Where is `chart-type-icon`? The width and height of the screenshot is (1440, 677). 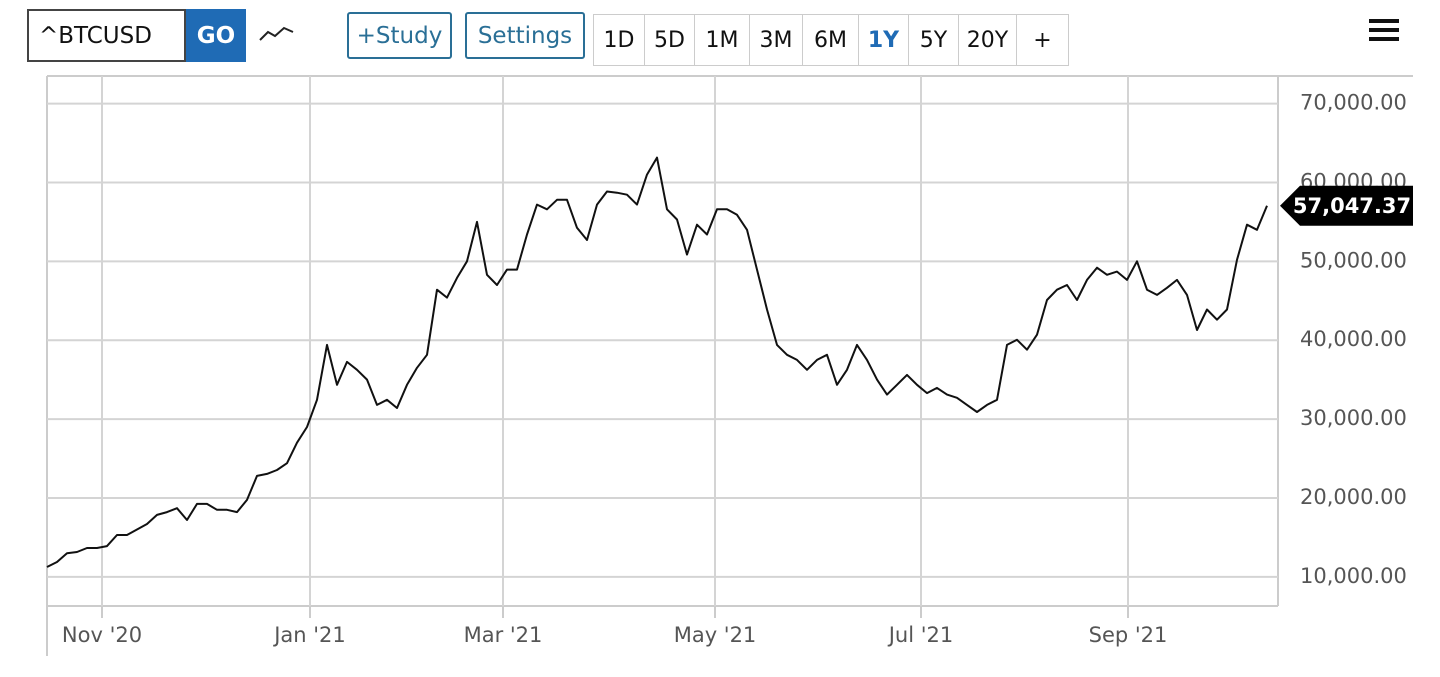 chart-type-icon is located at coordinates (277, 33).